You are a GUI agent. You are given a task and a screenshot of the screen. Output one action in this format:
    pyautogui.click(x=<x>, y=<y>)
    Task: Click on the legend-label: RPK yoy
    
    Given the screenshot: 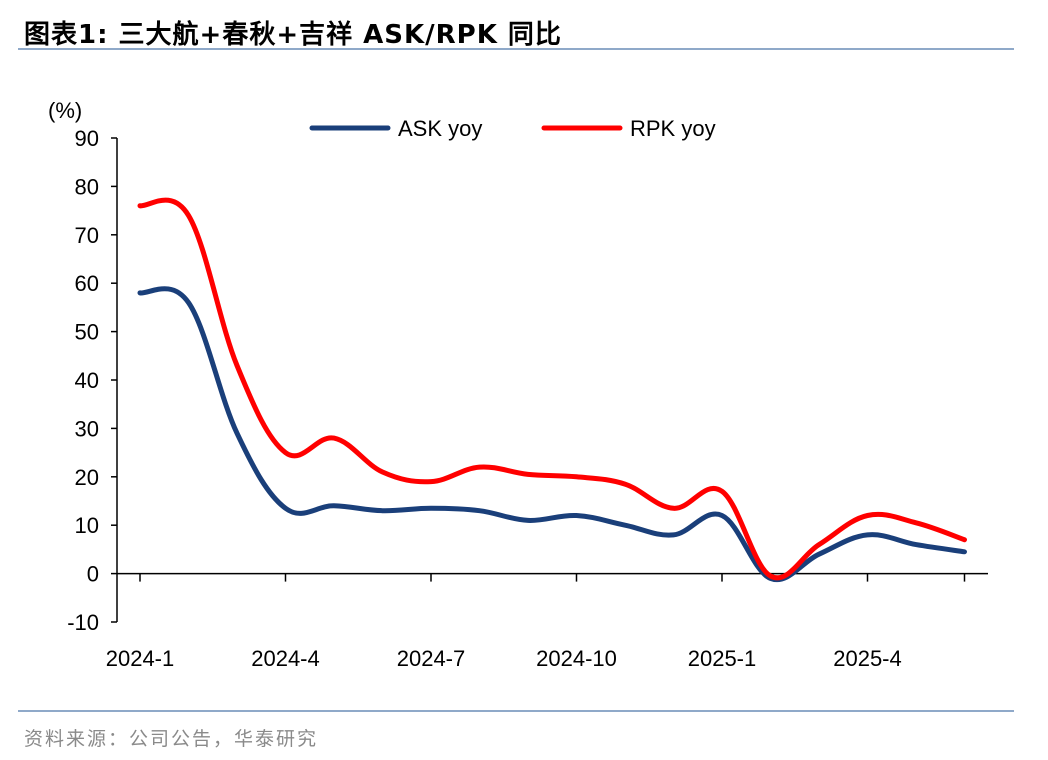 What is the action you would take?
    pyautogui.click(x=673, y=128)
    